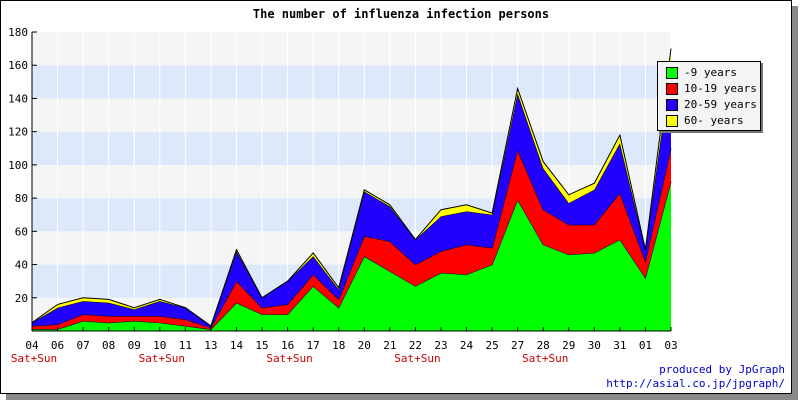 This screenshot has width=800, height=400. What do you see at coordinates (645, 345) in the screenshot?
I see `x-tick-label: 01` at bounding box center [645, 345].